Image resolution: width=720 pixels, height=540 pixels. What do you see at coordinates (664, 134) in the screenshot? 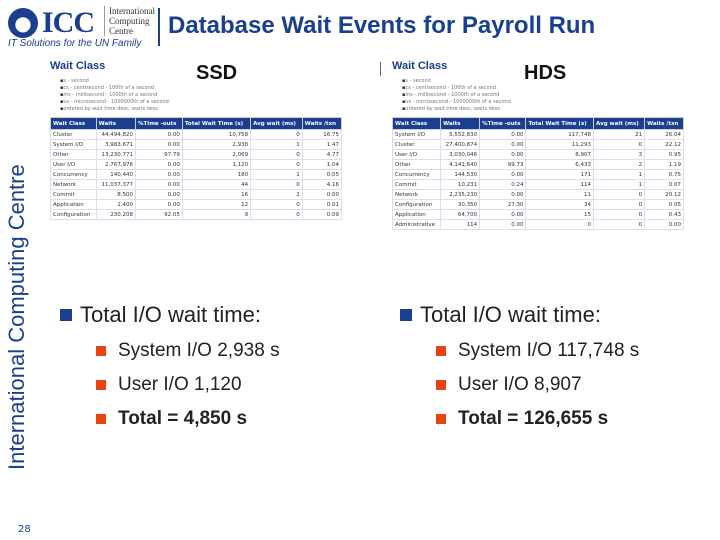
I see `table-cell: 26.04` at bounding box center [664, 134].